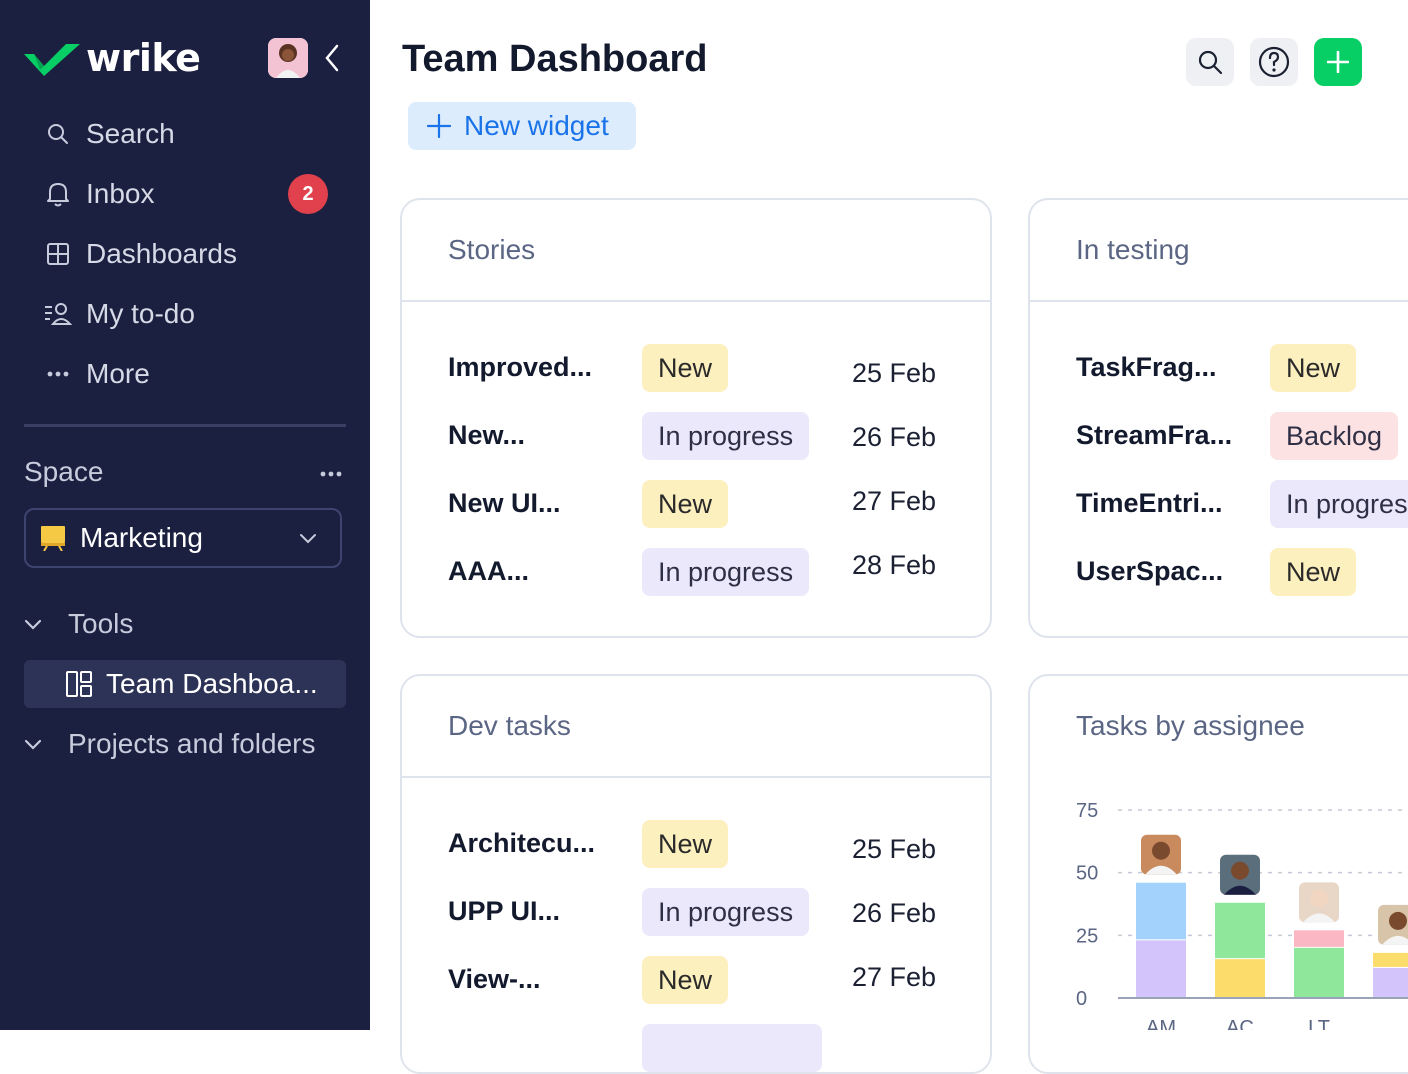 The width and height of the screenshot is (1408, 1074). What do you see at coordinates (1087, 874) in the screenshot?
I see `y-tick-label: 50` at bounding box center [1087, 874].